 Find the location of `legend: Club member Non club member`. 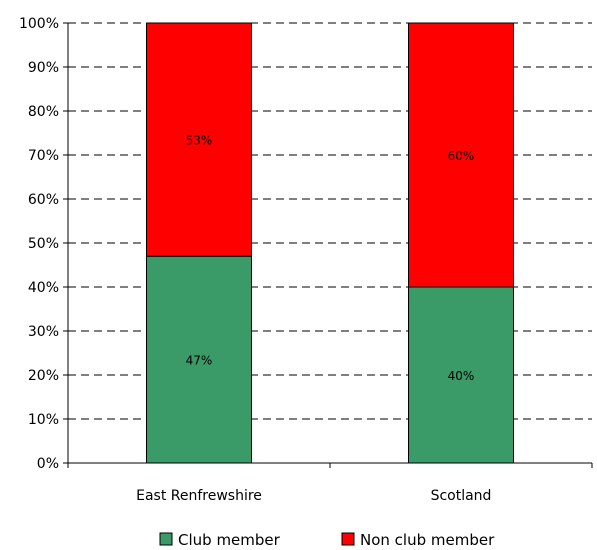

legend: Club member Non club member is located at coordinates (327, 540).